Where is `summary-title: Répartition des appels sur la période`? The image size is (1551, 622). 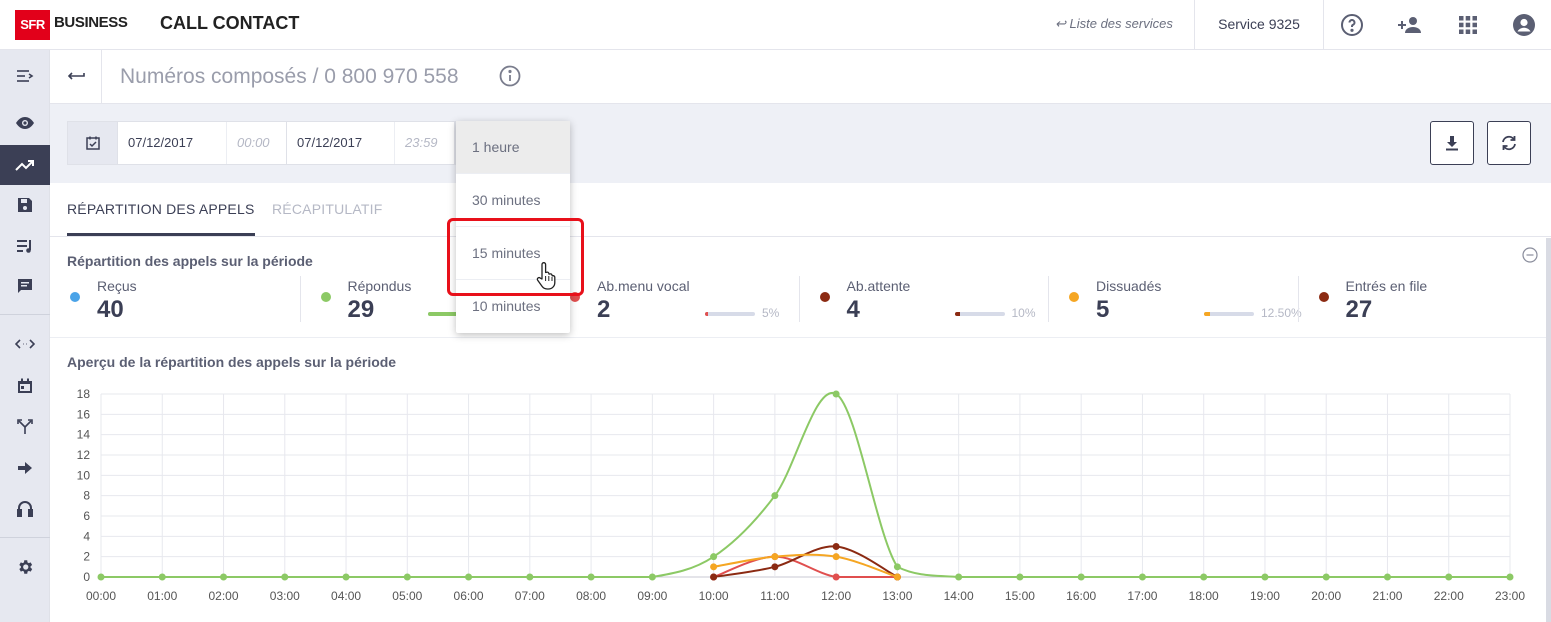
summary-title: Répartition des appels sur la période is located at coordinates (190, 261).